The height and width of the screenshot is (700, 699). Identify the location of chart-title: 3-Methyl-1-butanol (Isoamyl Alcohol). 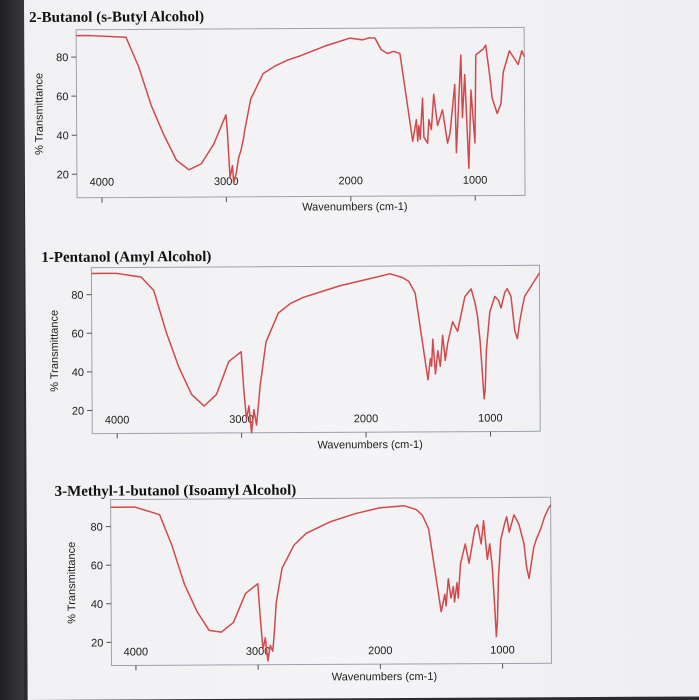
(176, 491).